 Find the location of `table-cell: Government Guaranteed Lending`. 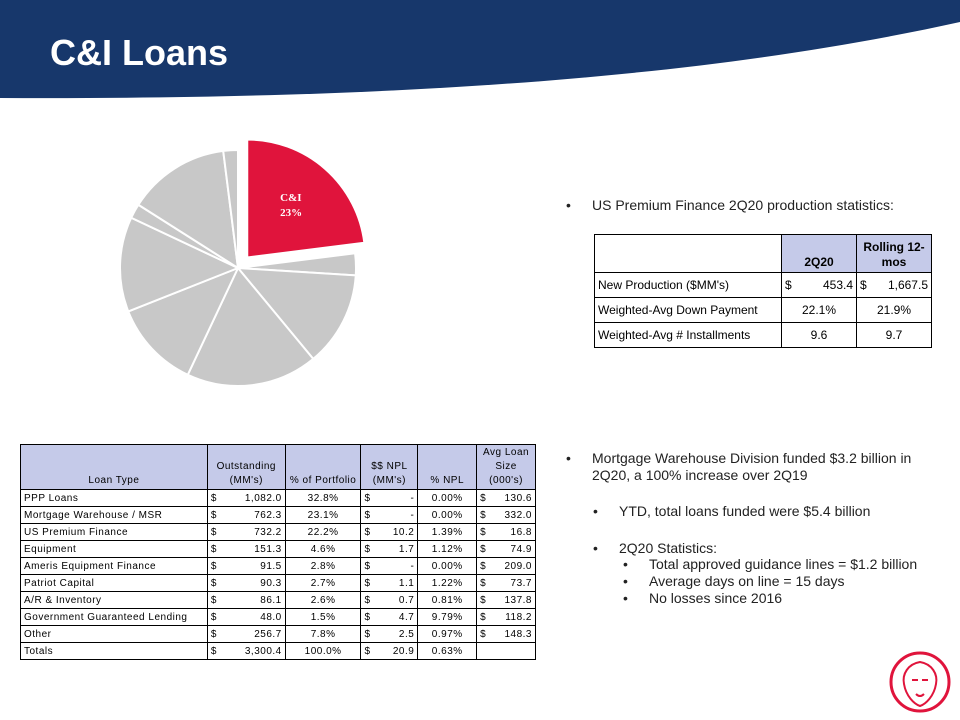

table-cell: Government Guaranteed Lending is located at coordinates (114, 617).